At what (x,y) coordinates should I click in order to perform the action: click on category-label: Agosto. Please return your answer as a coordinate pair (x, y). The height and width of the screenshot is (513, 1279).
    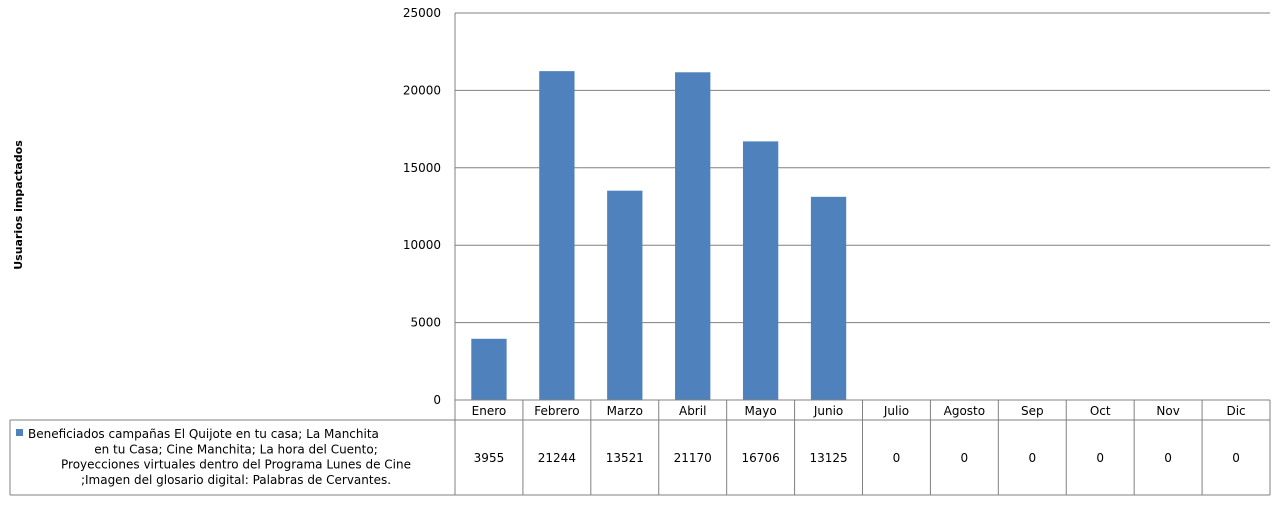
    Looking at the image, I should click on (964, 411).